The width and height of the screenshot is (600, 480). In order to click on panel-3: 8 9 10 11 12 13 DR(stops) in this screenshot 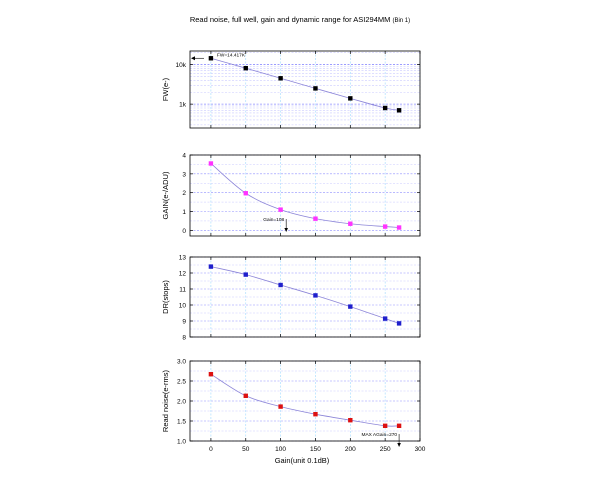, I will do `click(291, 298)`.